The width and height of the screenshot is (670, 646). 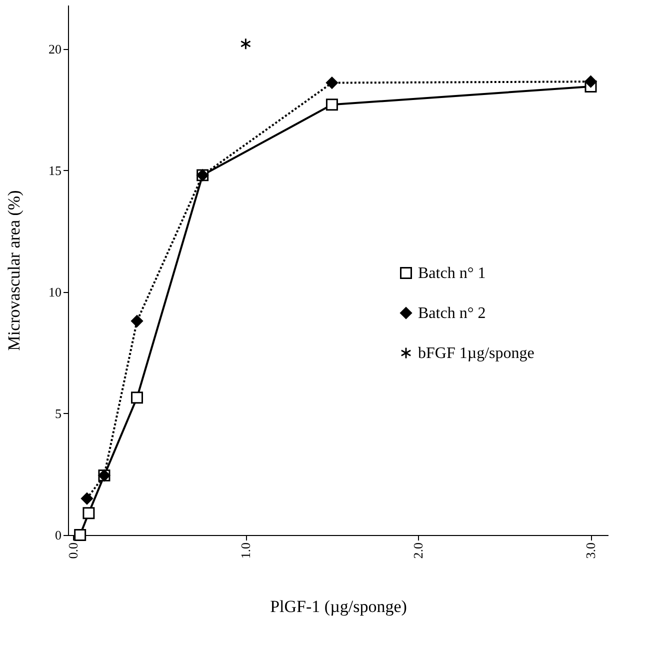 I want to click on y-tick-label: 20, so click(x=55, y=48).